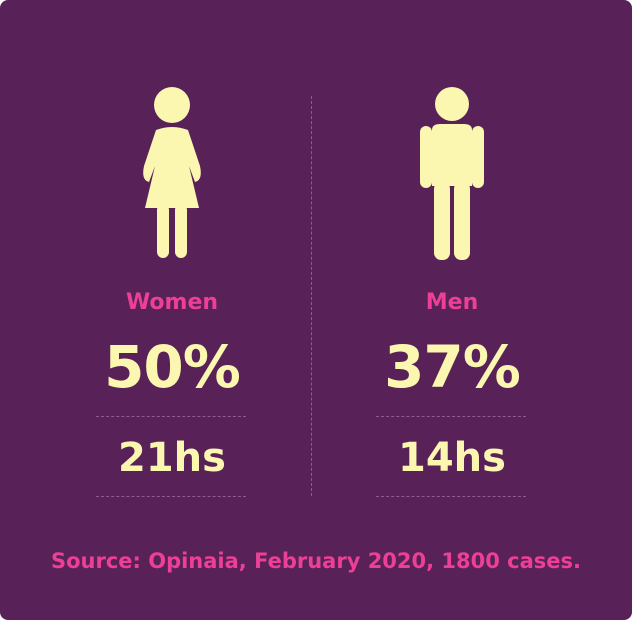  Describe the element at coordinates (172, 172) in the screenshot. I see `woman-icon` at that location.